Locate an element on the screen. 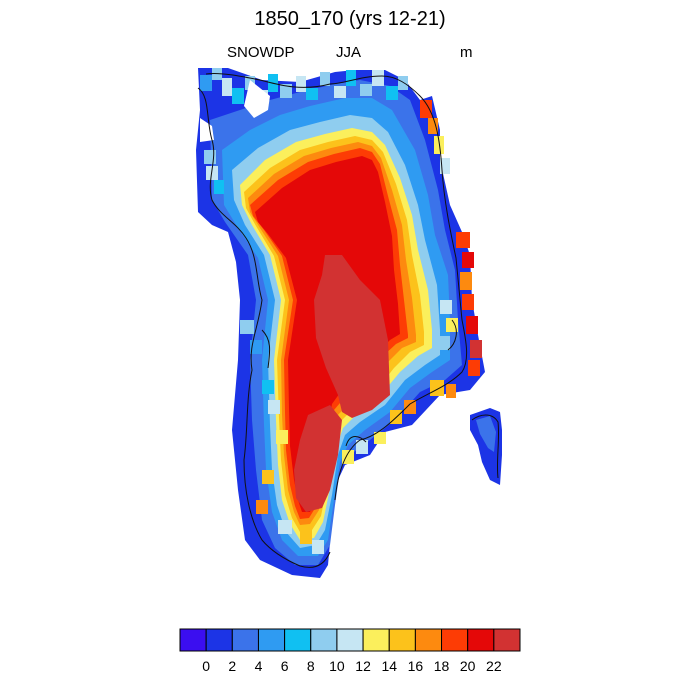  variable-label: SNOWDP is located at coordinates (261, 52).